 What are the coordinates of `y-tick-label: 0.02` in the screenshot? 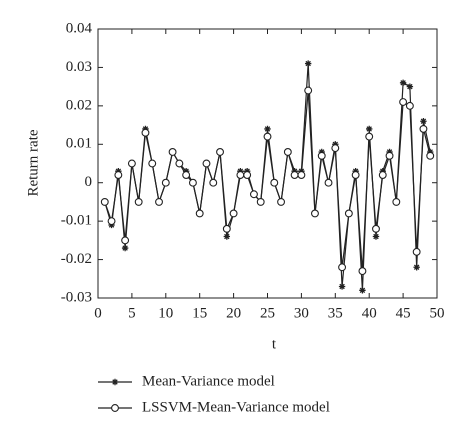 It's located at (79, 105).